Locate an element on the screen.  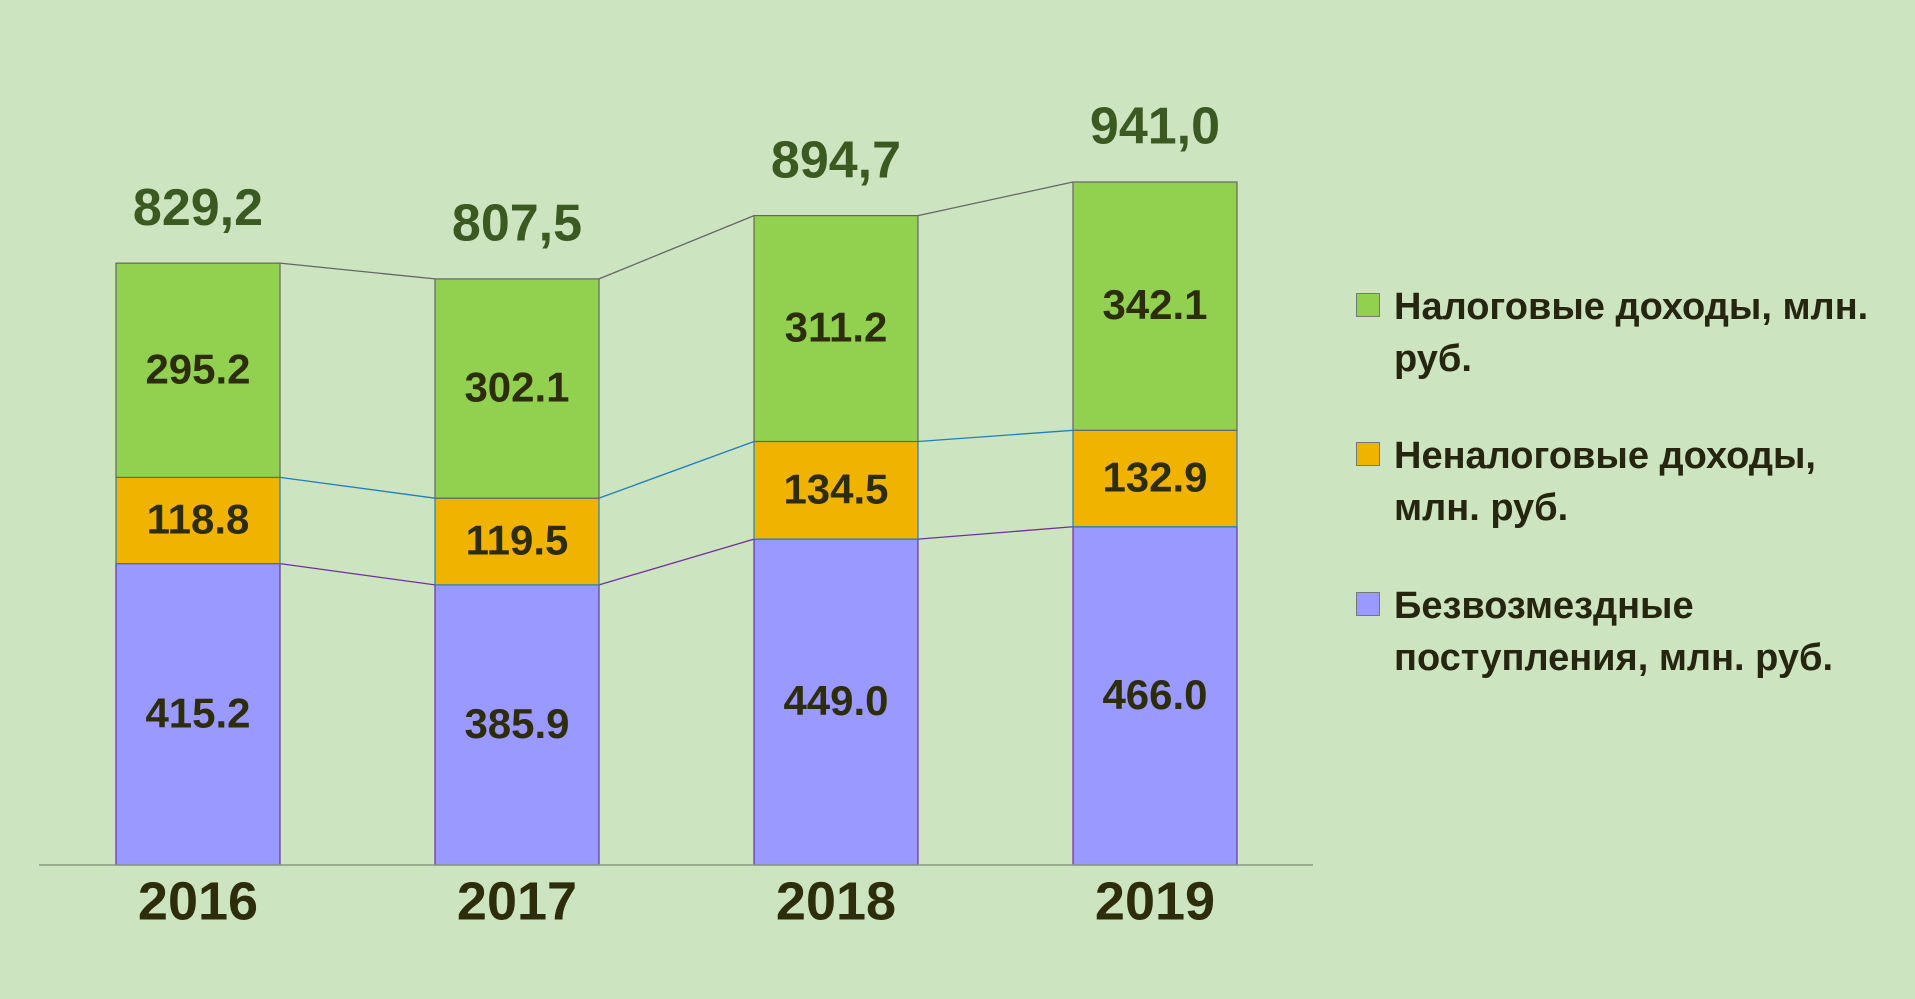
total-label: 807,5 is located at coordinates (517, 224).